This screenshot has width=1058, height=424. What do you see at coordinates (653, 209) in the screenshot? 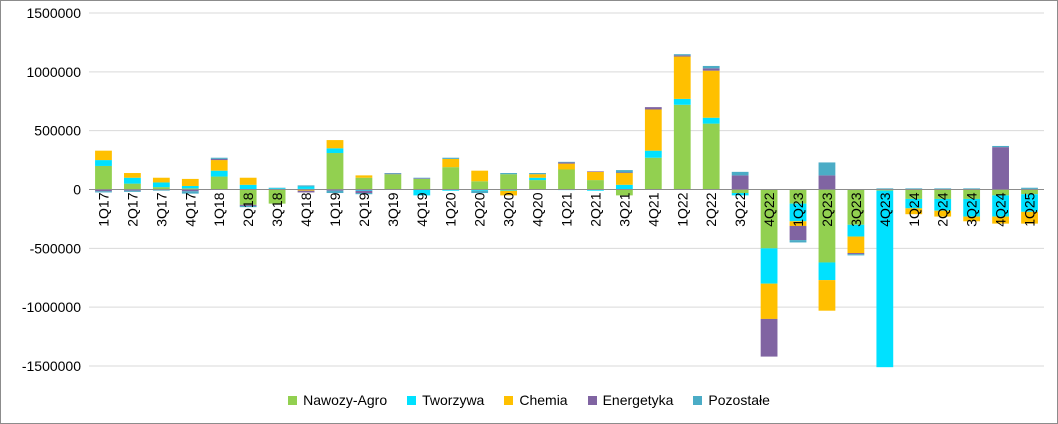
I see `category-label: 4Q21` at bounding box center [653, 209].